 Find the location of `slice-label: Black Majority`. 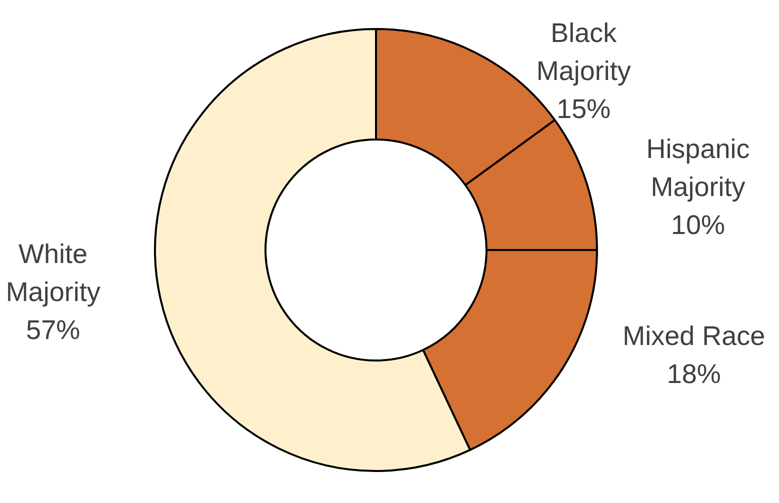

slice-label: Black Majority is located at coordinates (584, 52).